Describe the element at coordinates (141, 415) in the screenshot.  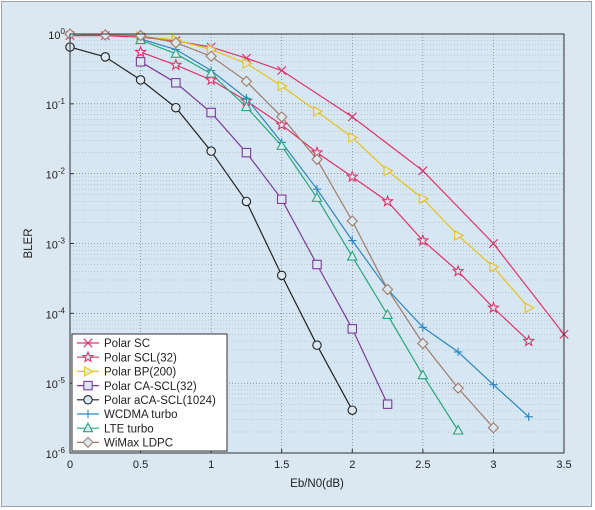
I see `legend-label-5: WCDMA turbo` at that location.